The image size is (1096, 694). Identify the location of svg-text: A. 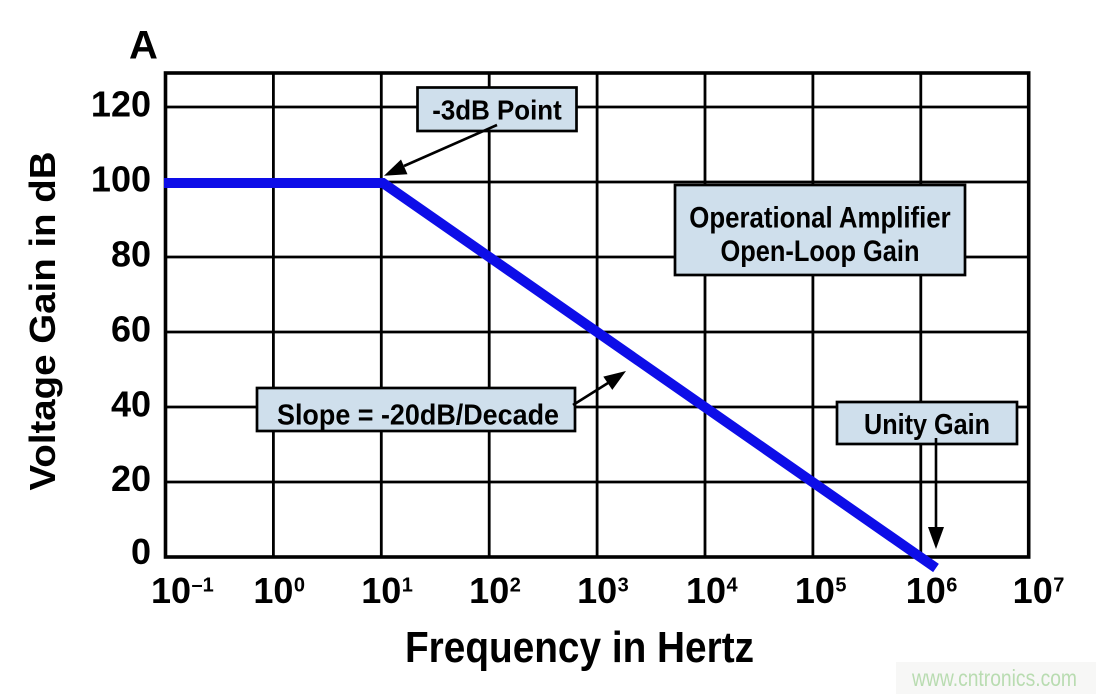
(143, 46).